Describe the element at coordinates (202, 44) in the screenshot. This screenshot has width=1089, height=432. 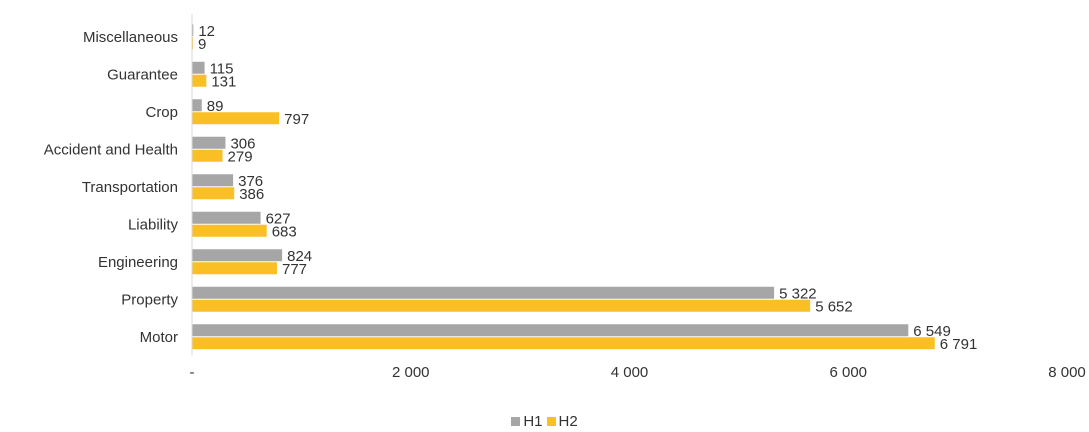
I see `data-label-h2-miscellaneous: 9` at that location.